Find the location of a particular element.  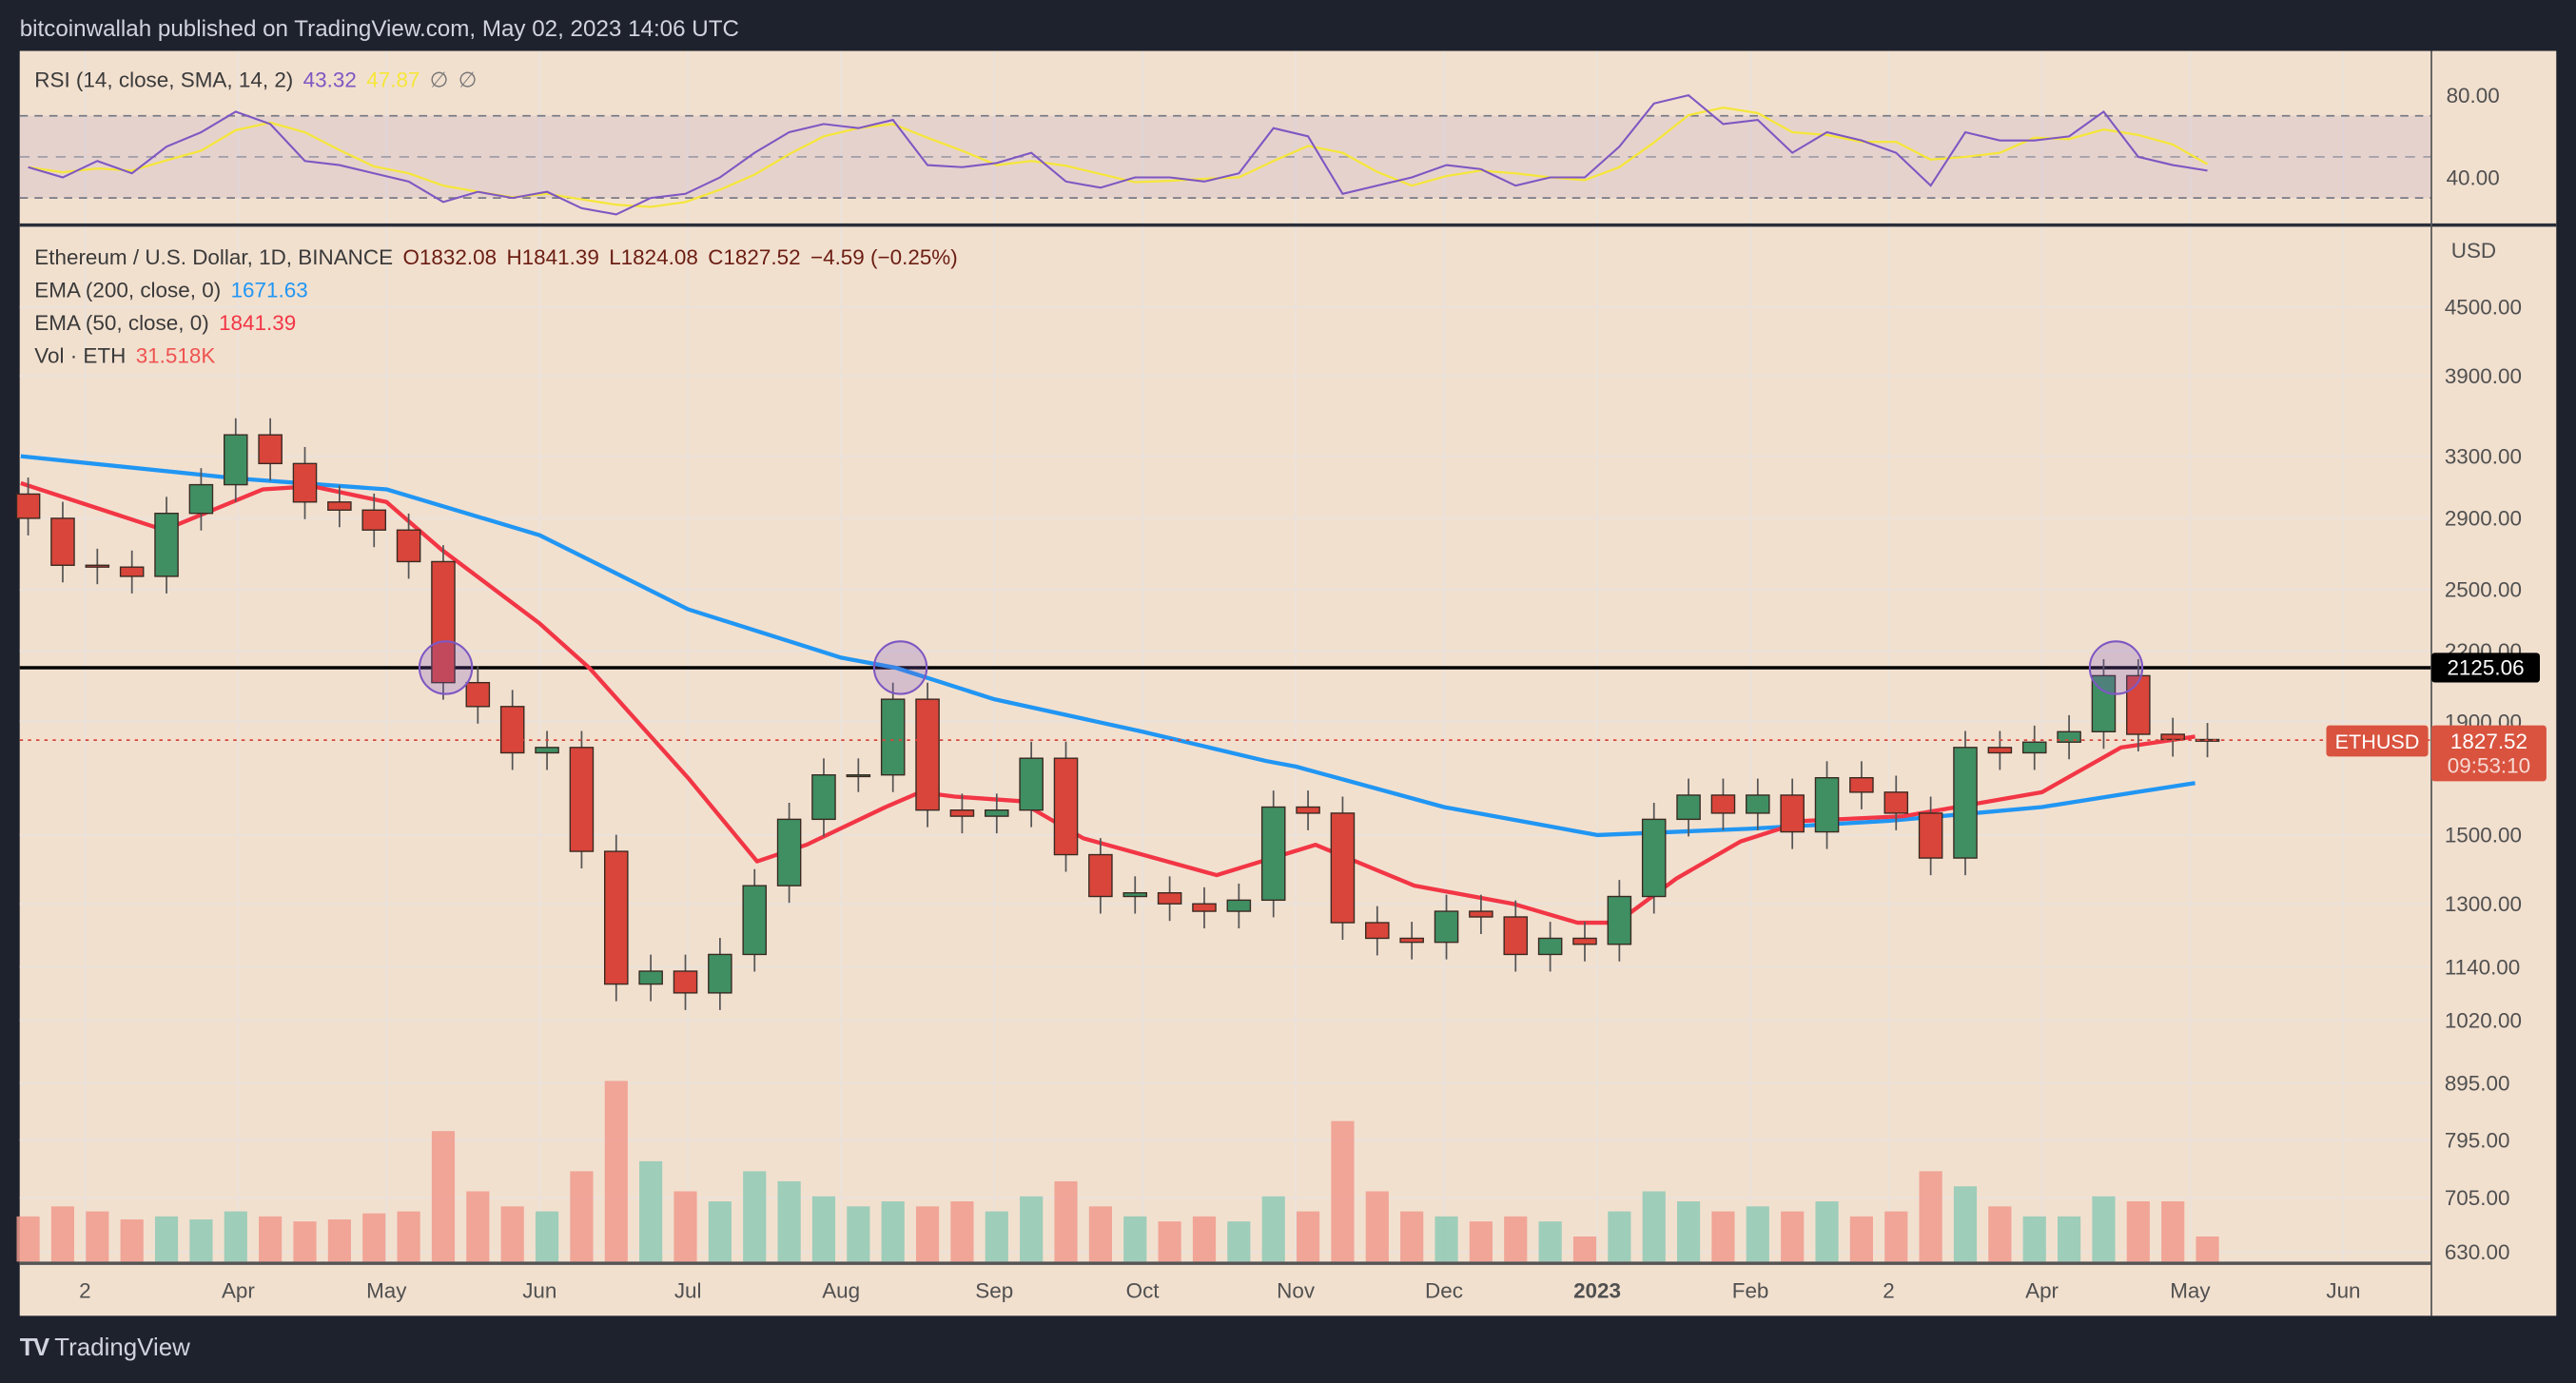

ema50-label: EMA (50, close, 0) is located at coordinates (121, 323).